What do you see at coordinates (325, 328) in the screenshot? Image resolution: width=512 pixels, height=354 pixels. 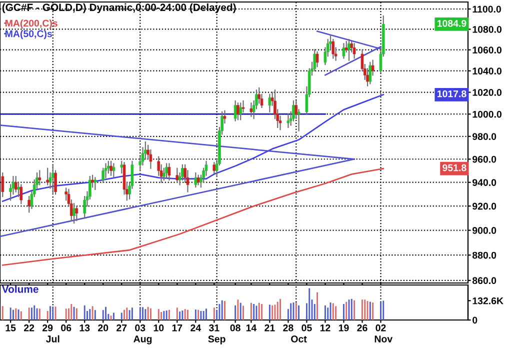 I see `x-tick-label: 12` at bounding box center [325, 328].